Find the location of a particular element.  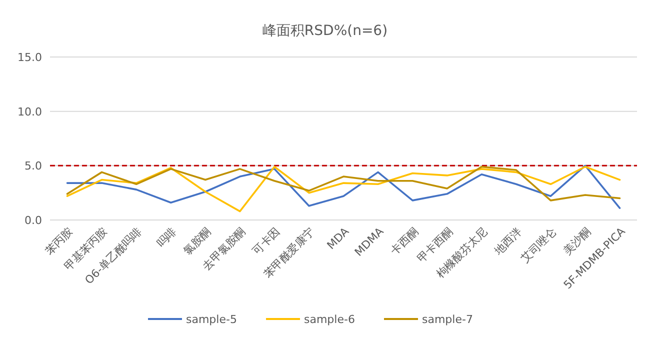

y-tick-label: 5.0 is located at coordinates (33, 166).